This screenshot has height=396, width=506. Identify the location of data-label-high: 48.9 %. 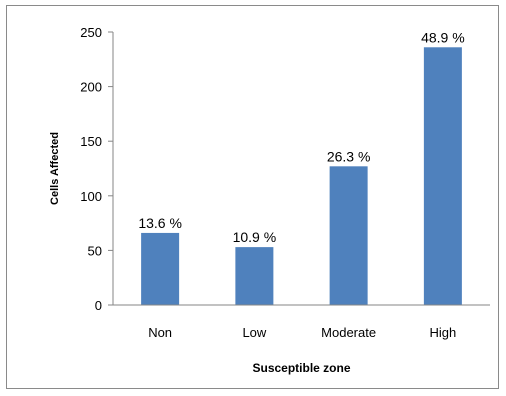
(443, 37).